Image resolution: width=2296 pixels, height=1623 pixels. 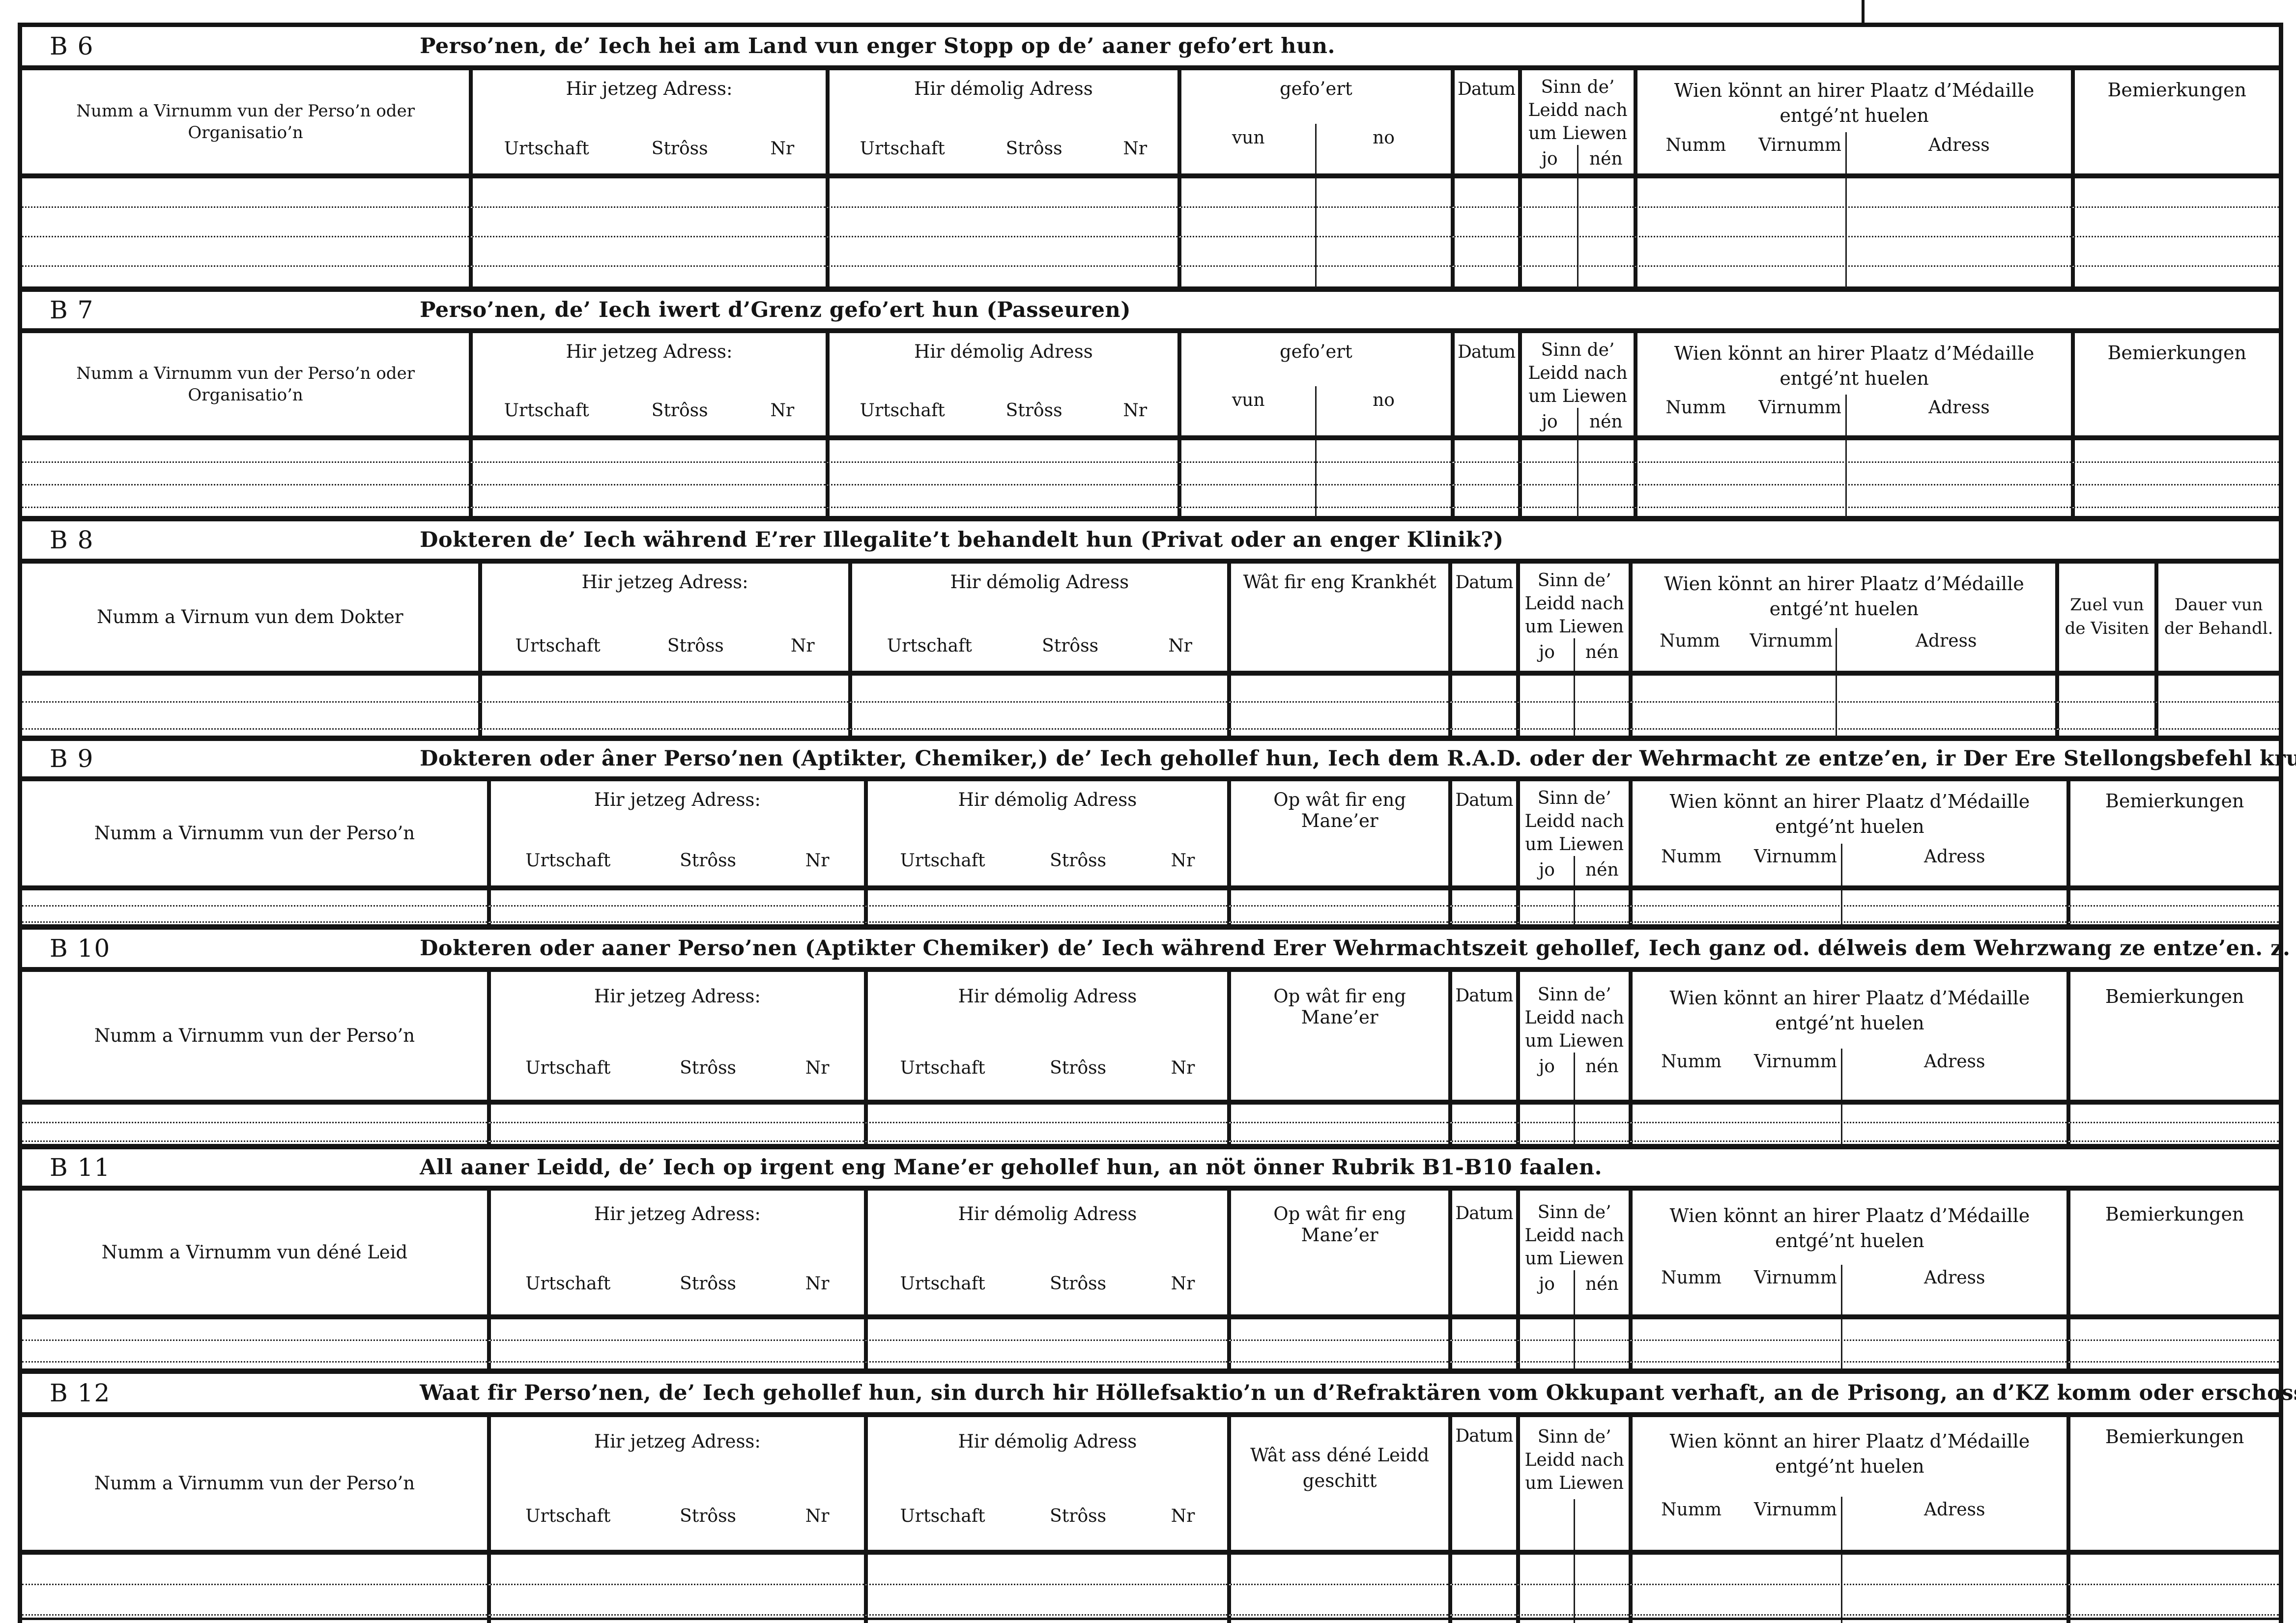 What do you see at coordinates (1573, 833) in the screenshot?
I see `col-header-sinn: Sinn de’ Leidd nach um Liewen jo nén` at bounding box center [1573, 833].